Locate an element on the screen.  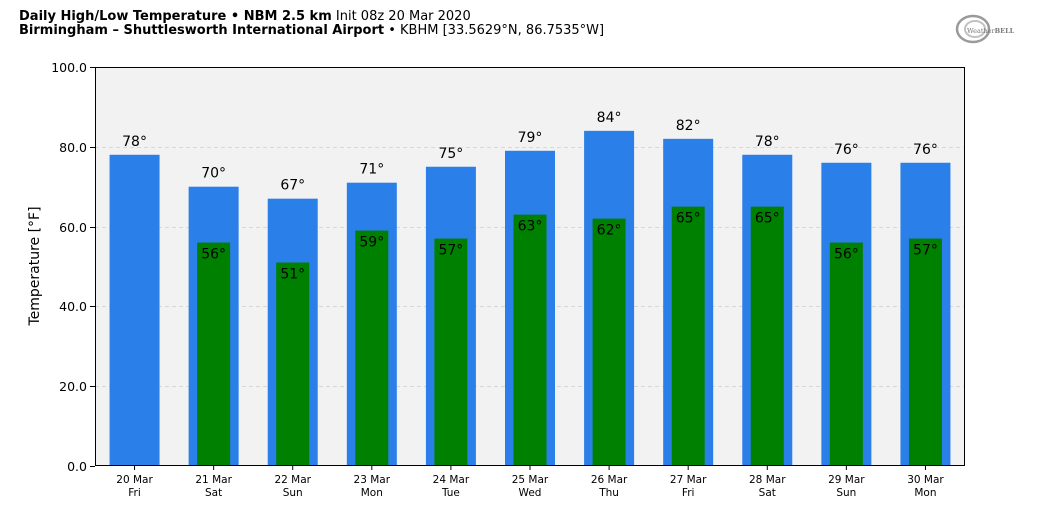
y-tick-label: 80.0 is located at coordinates (73, 147).